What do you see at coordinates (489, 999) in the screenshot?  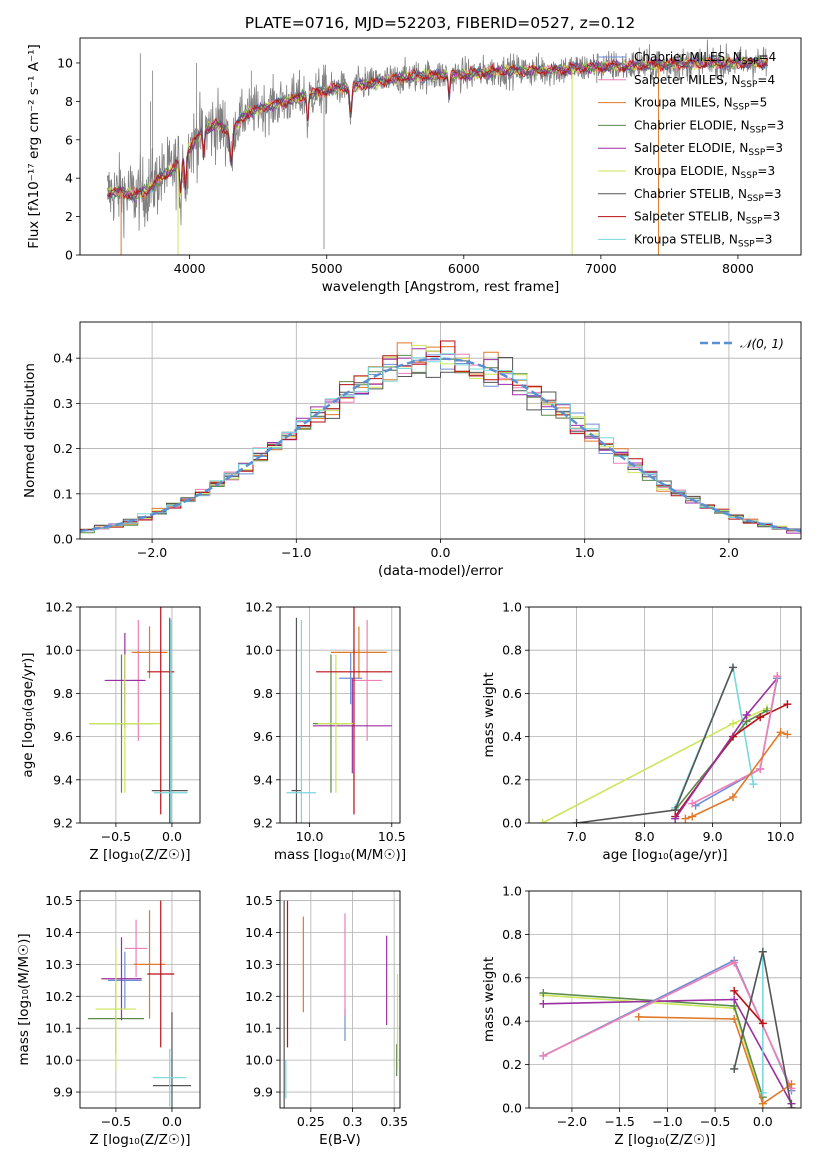 I see `y-axis-label: mass weight` at bounding box center [489, 999].